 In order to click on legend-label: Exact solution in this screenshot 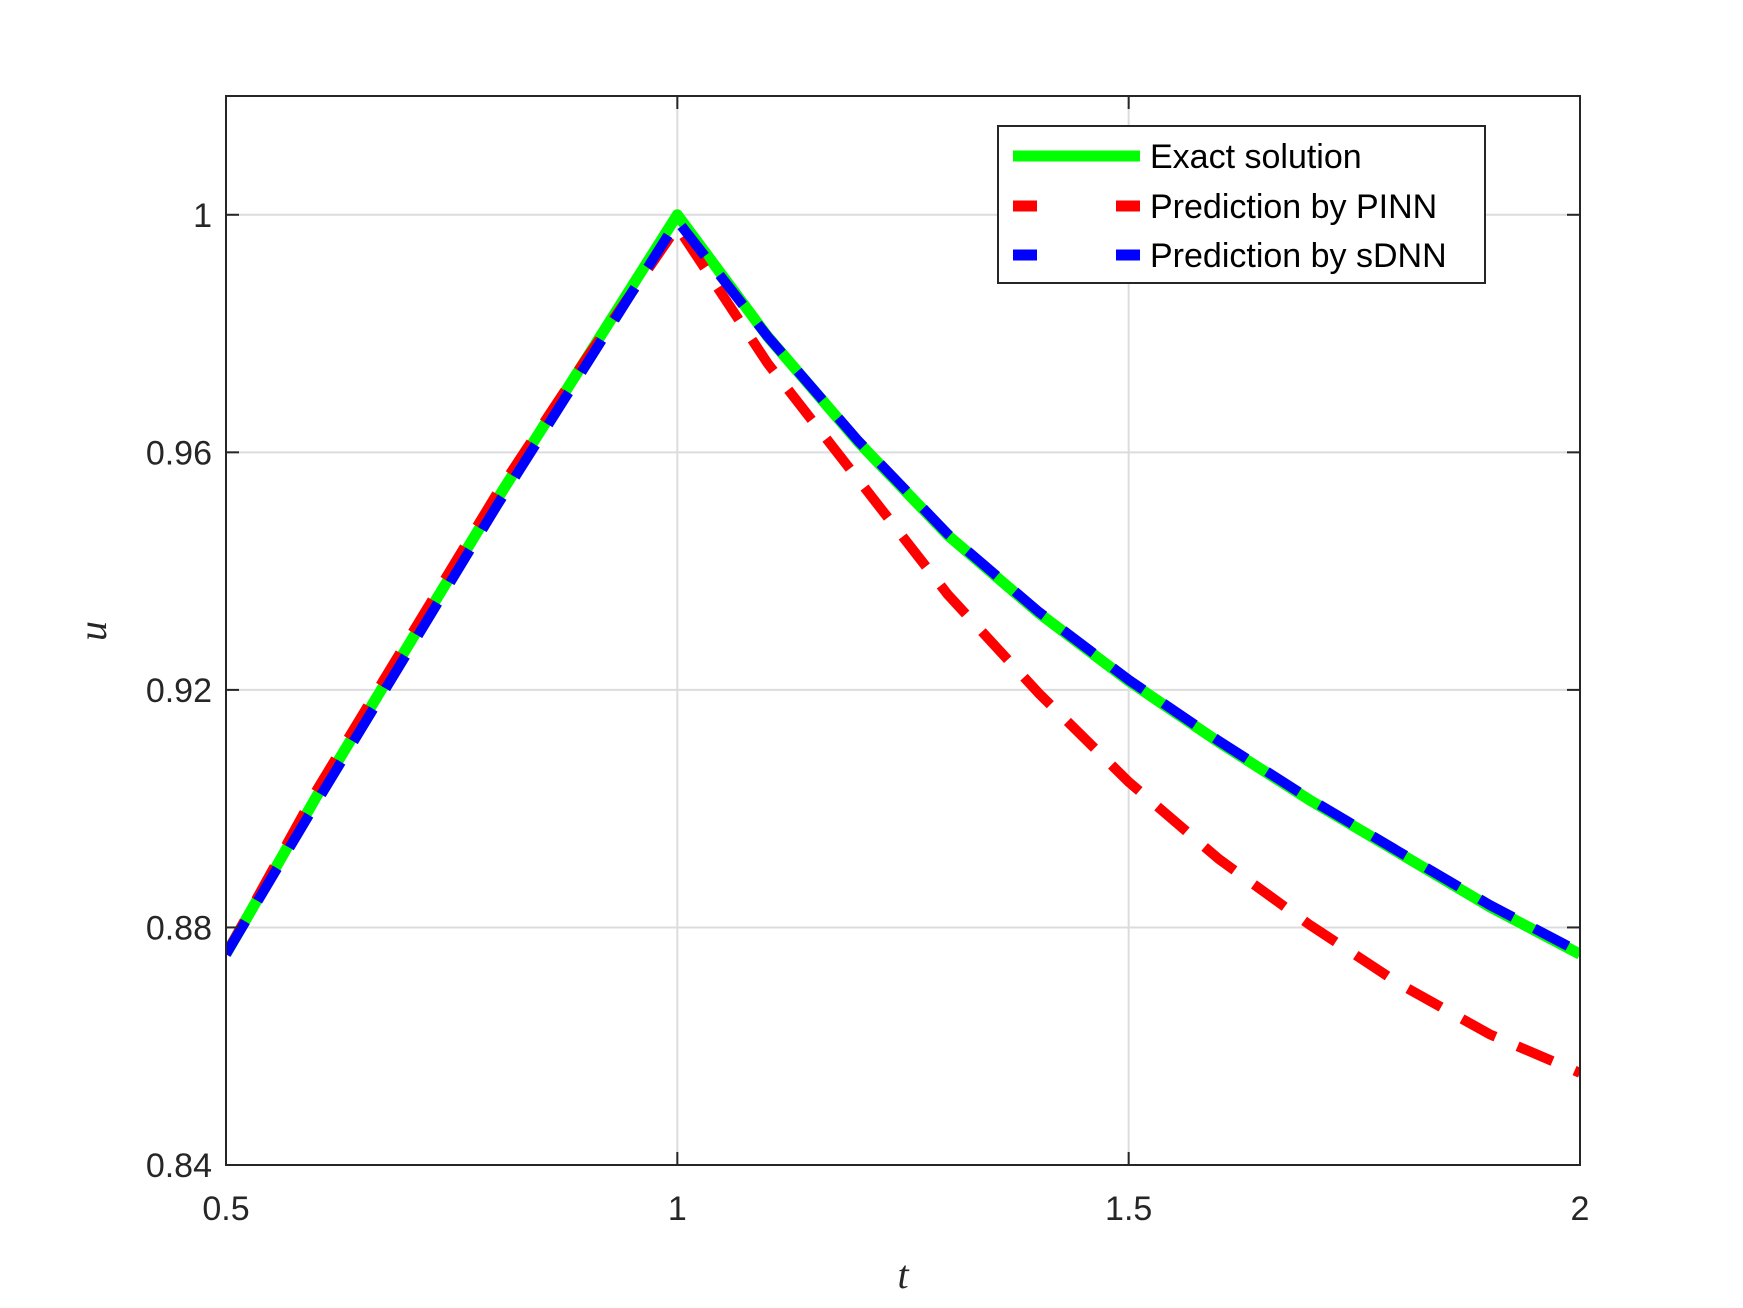, I will do `click(1256, 157)`.